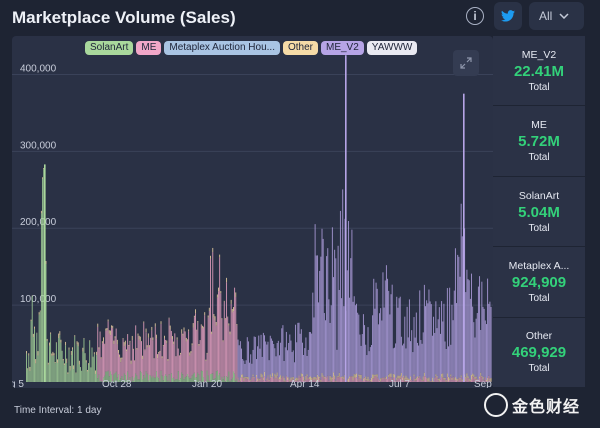 The height and width of the screenshot is (428, 600). I want to click on stat-name: SolanArt, so click(539, 195).